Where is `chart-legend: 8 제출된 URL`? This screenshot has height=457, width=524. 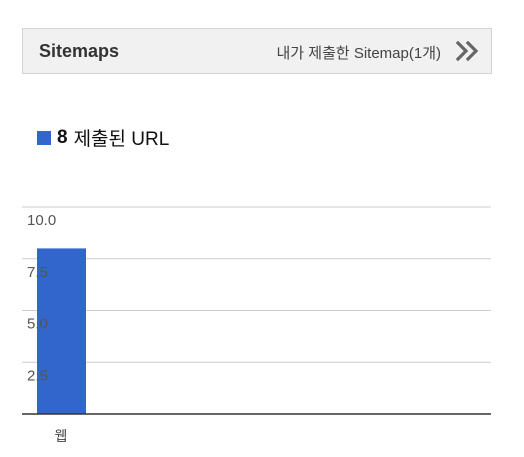 chart-legend: 8 제출된 URL is located at coordinates (103, 137).